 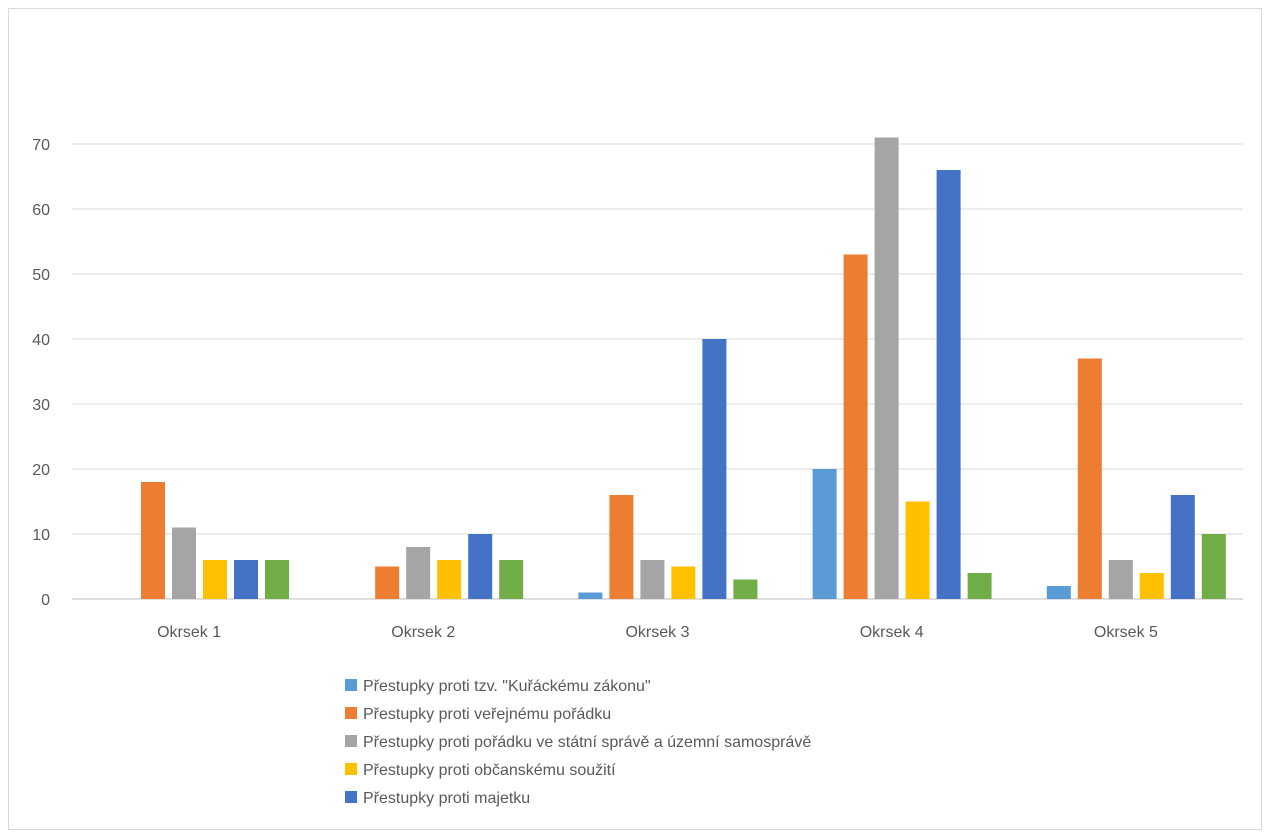 I want to click on y-tick-label: 0, so click(x=45, y=600).